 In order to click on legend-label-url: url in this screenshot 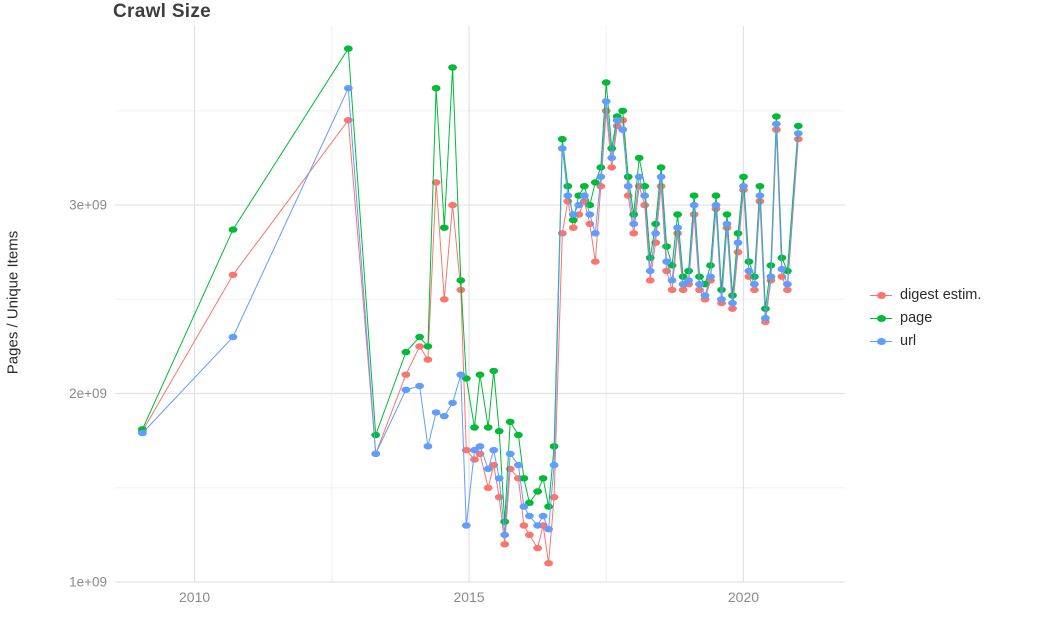, I will do `click(908, 341)`.